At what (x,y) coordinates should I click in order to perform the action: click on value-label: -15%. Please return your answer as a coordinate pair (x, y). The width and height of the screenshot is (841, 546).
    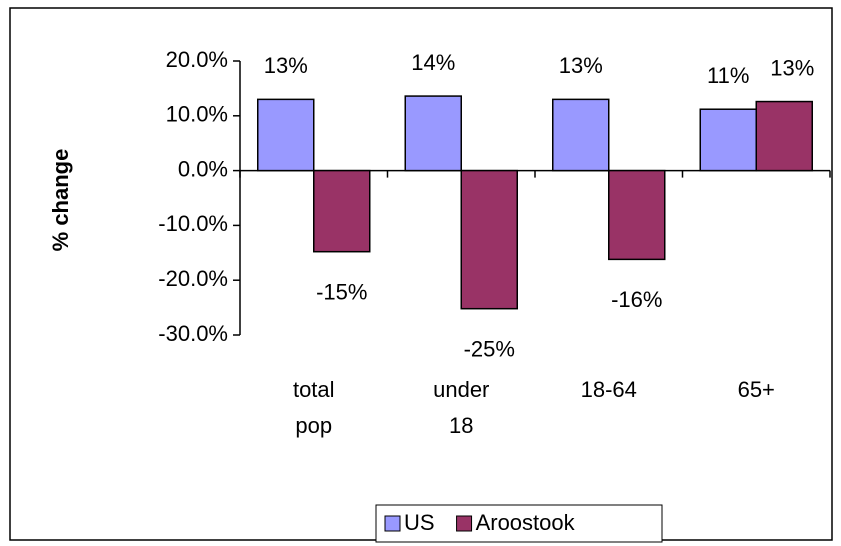
    Looking at the image, I should click on (341, 292).